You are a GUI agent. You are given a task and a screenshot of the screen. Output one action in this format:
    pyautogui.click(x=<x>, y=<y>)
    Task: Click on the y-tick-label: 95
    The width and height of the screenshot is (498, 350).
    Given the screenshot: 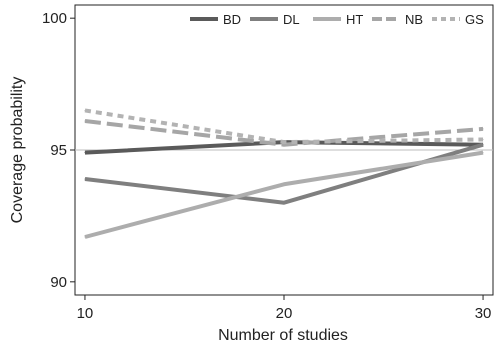 What is the action you would take?
    pyautogui.click(x=58, y=150)
    